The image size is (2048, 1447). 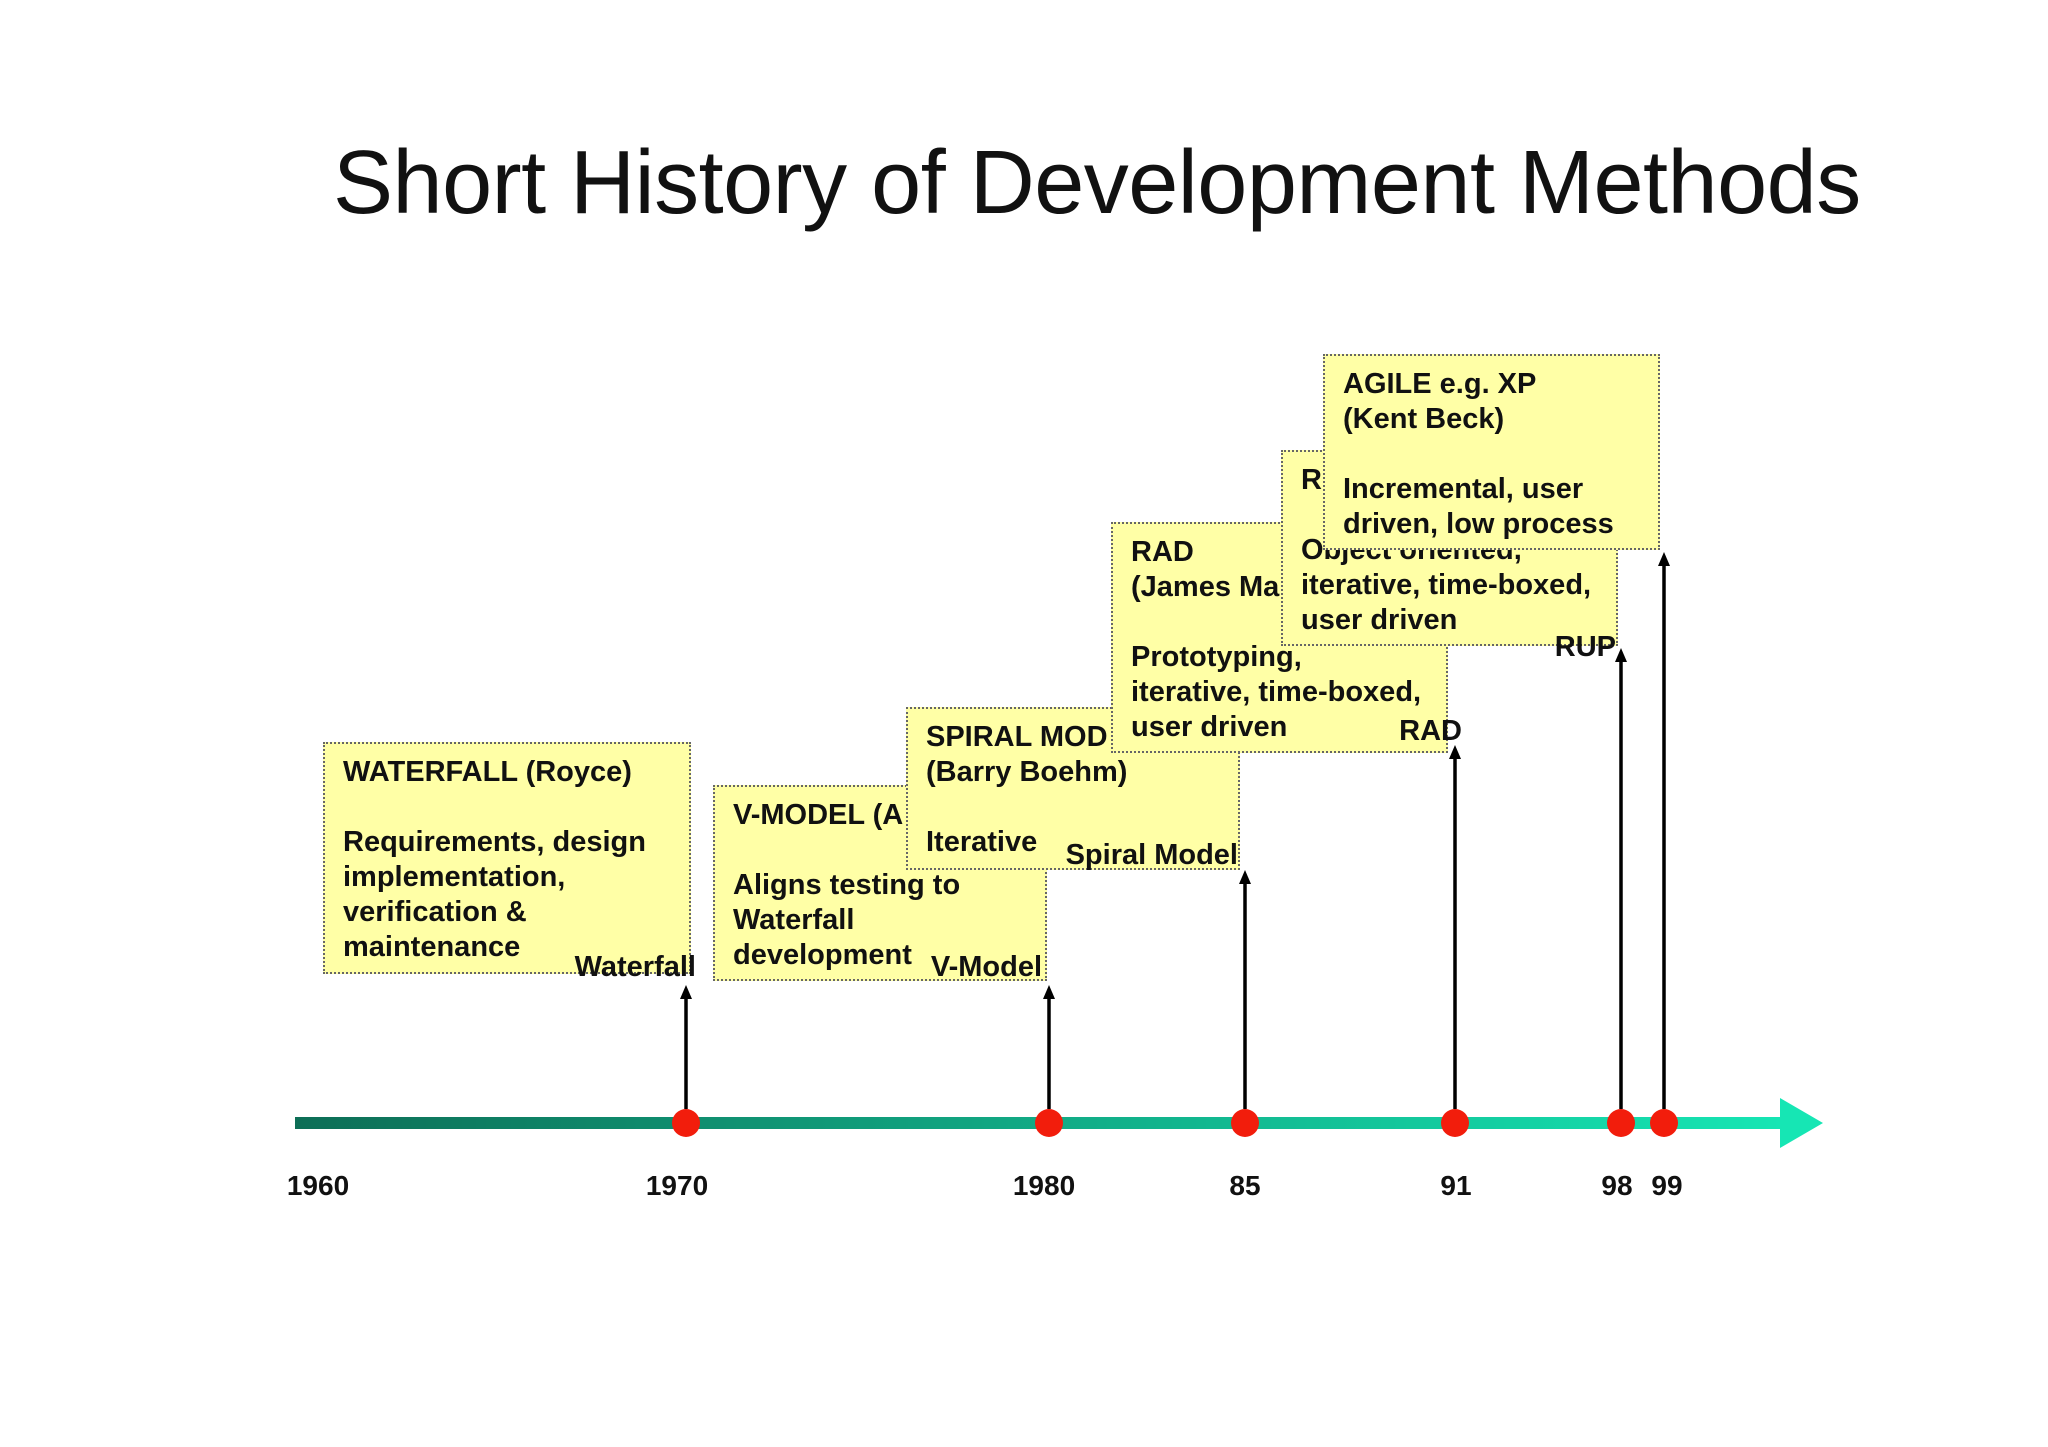 I want to click on card-line: Aligns testing to, so click(x=847, y=885).